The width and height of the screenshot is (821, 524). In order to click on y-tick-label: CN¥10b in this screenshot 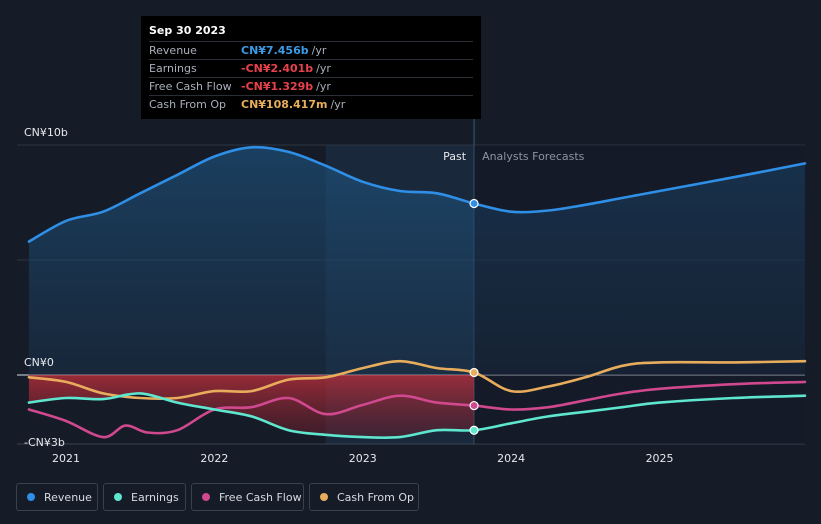, I will do `click(46, 132)`.